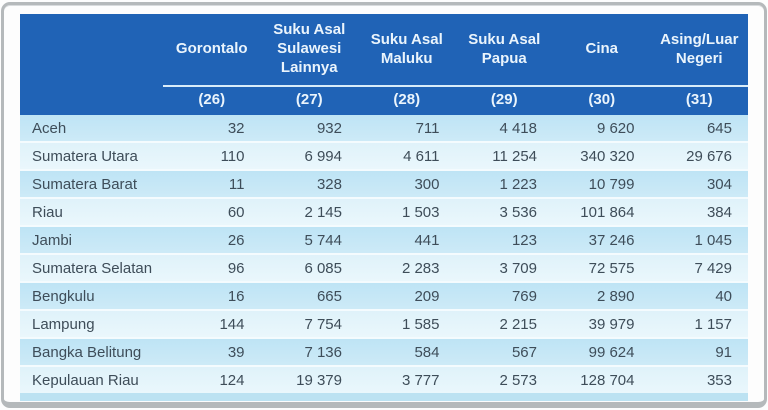 The height and width of the screenshot is (410, 768). I want to click on corner-cell, so click(91, 64).